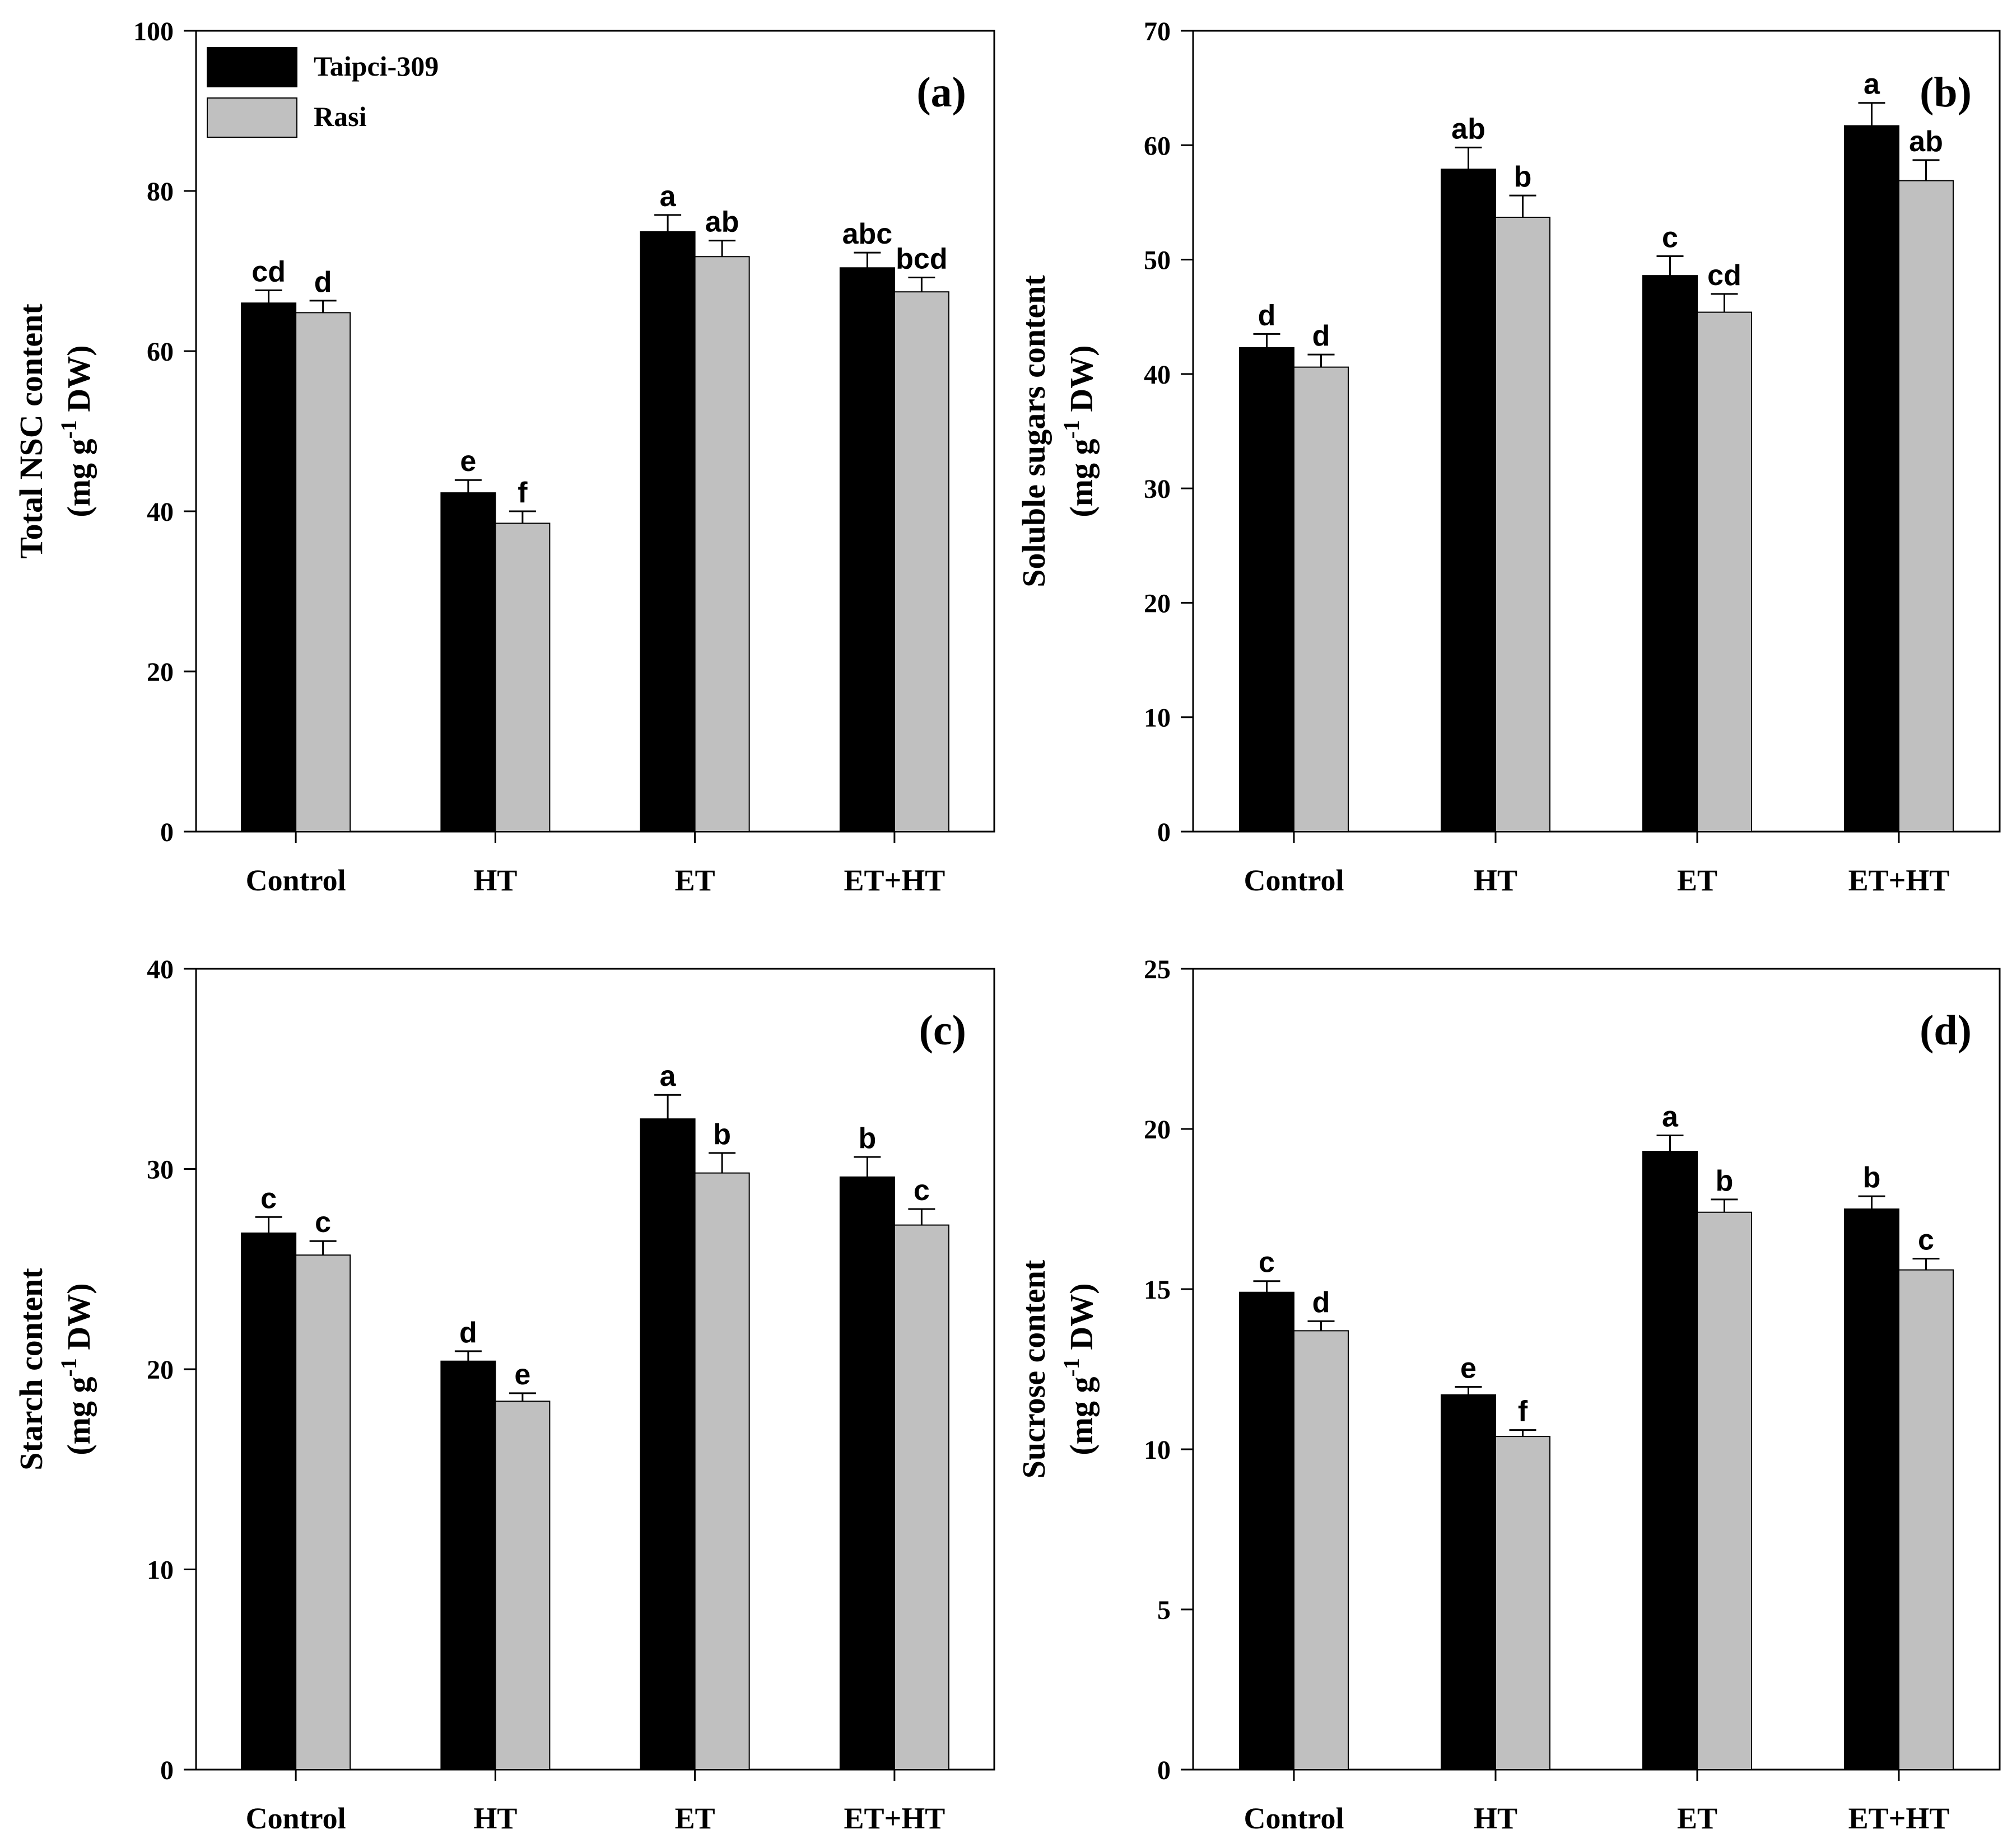 The height and width of the screenshot is (1848, 2012). I want to click on x-category-label: ET+HT, so click(895, 881).